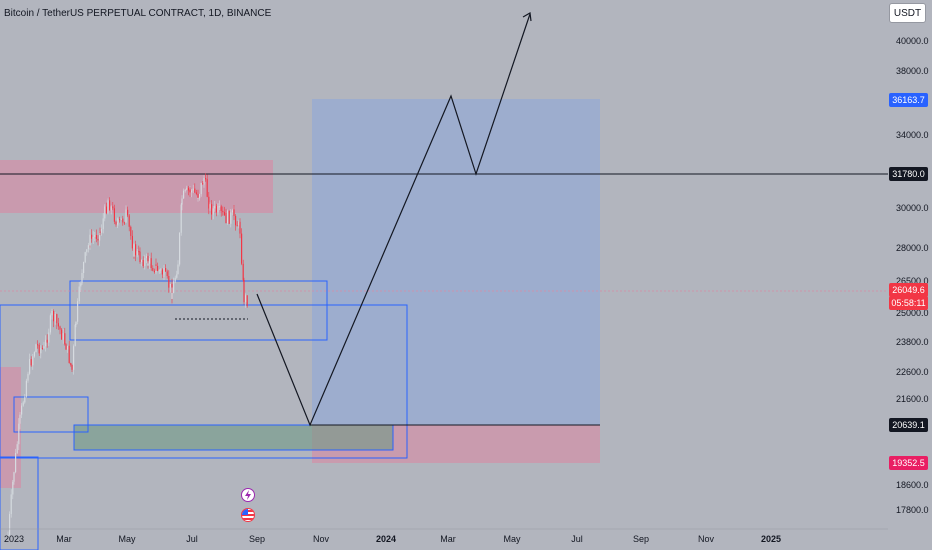  I want to click on stop-price-label: 19352.5, so click(908, 463).